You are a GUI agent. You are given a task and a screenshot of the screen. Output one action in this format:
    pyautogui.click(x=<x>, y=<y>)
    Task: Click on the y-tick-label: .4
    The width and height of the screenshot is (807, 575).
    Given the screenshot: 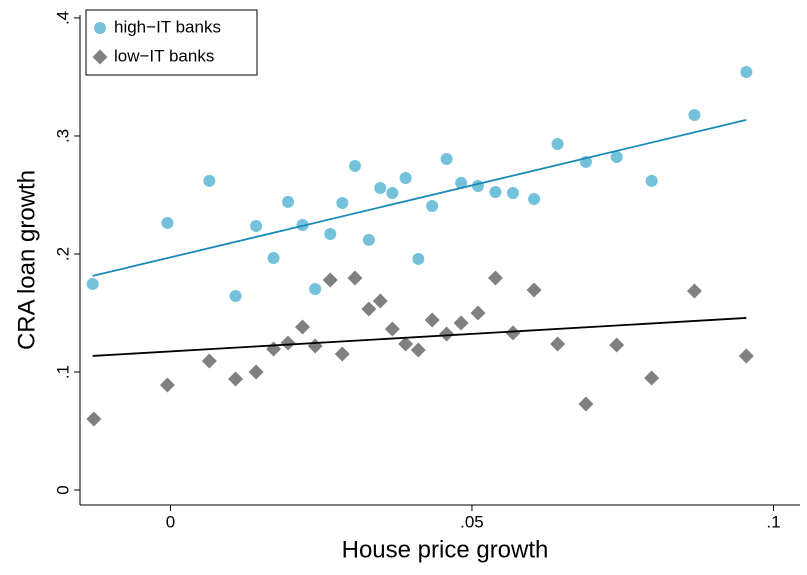 What is the action you would take?
    pyautogui.click(x=62, y=18)
    